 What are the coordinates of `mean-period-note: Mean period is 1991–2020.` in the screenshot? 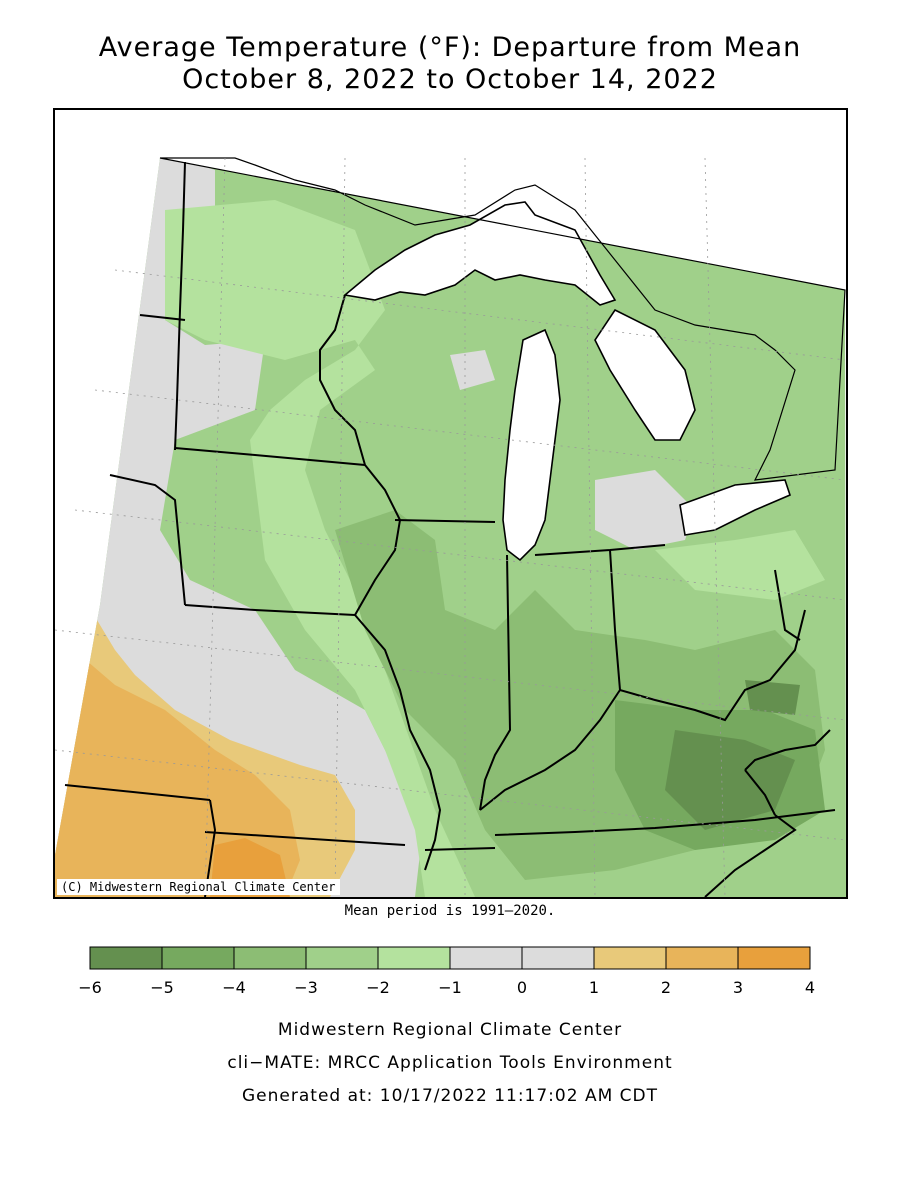 It's located at (450, 911).